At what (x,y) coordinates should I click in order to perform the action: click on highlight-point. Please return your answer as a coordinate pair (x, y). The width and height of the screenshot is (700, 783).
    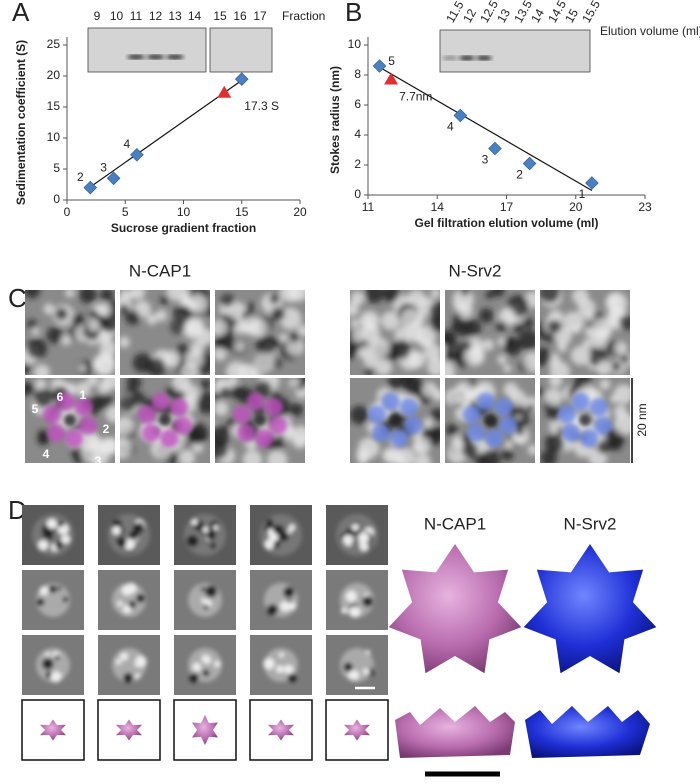
    Looking at the image, I should click on (391, 78).